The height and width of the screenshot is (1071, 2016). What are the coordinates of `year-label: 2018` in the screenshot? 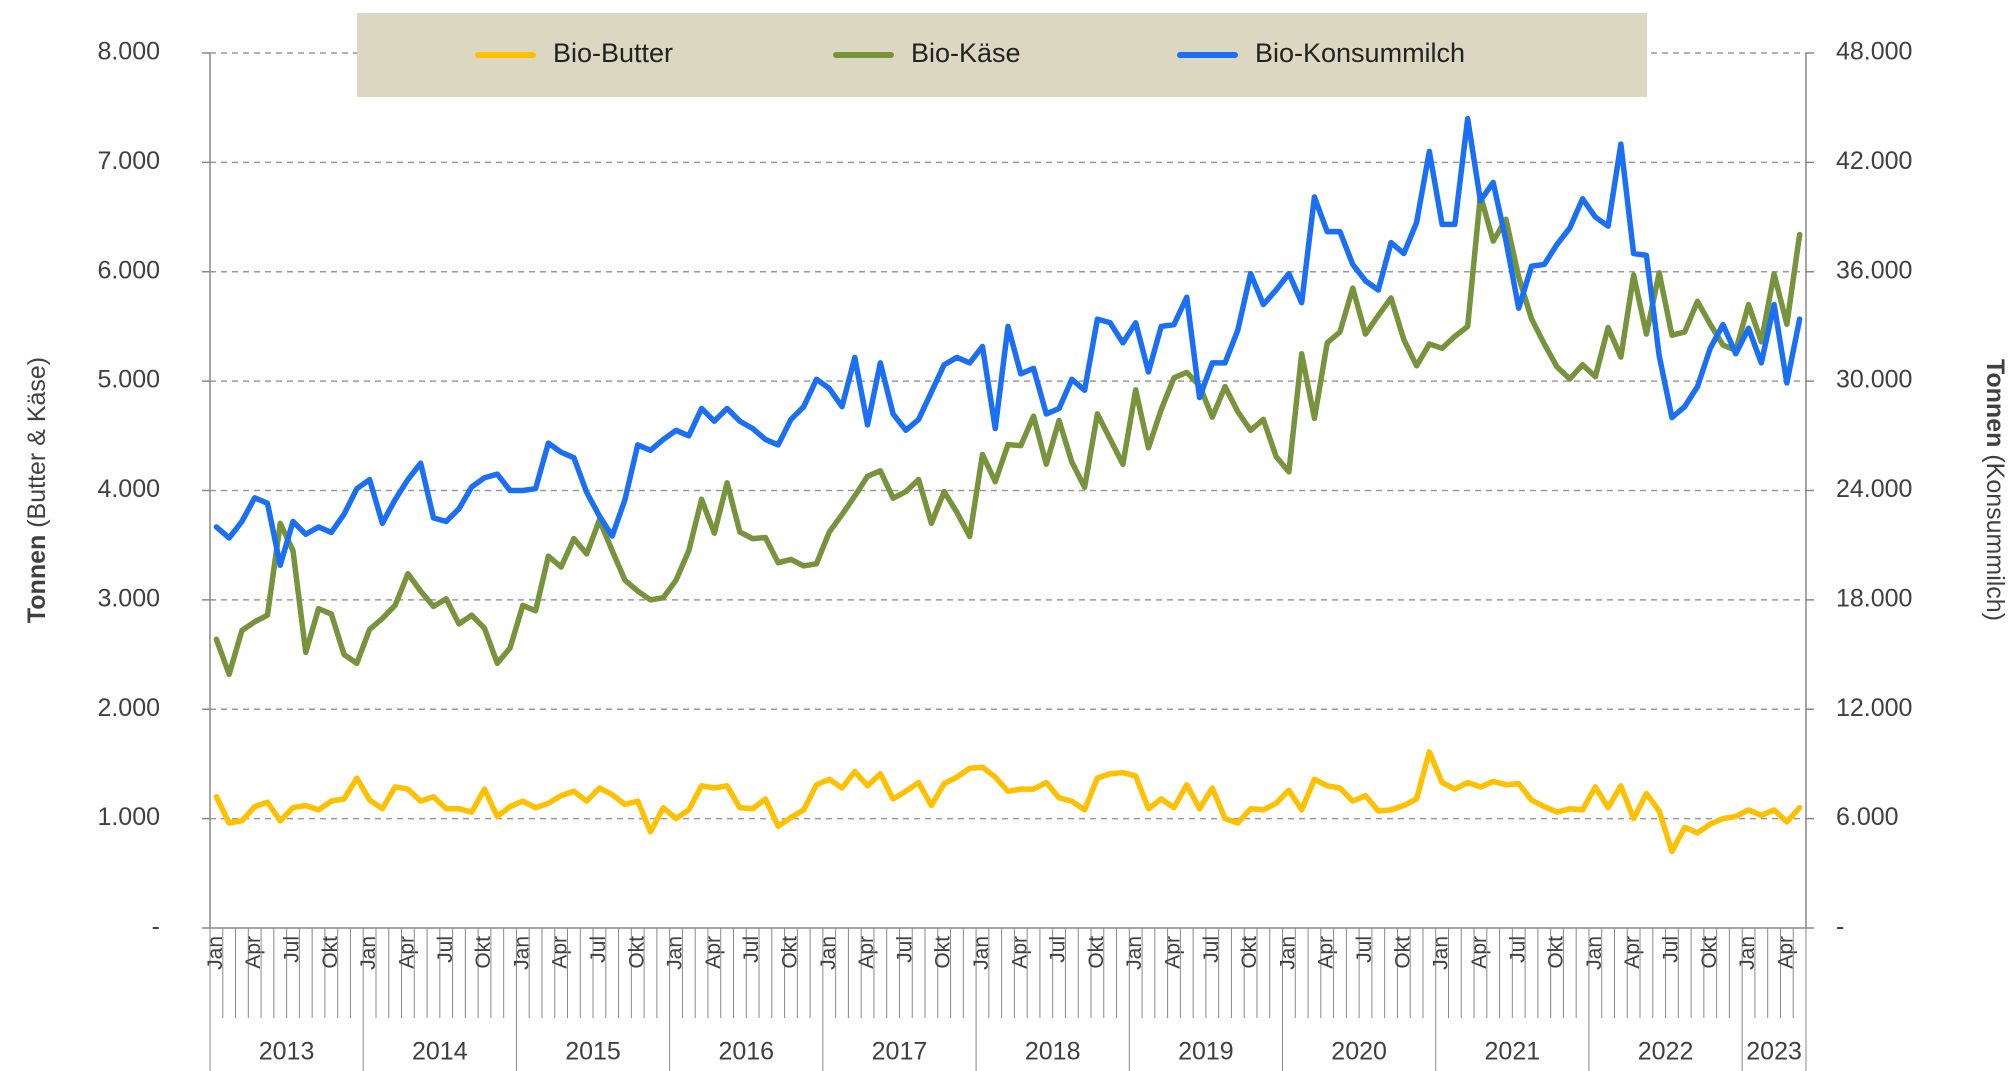 It's located at (1053, 1052).